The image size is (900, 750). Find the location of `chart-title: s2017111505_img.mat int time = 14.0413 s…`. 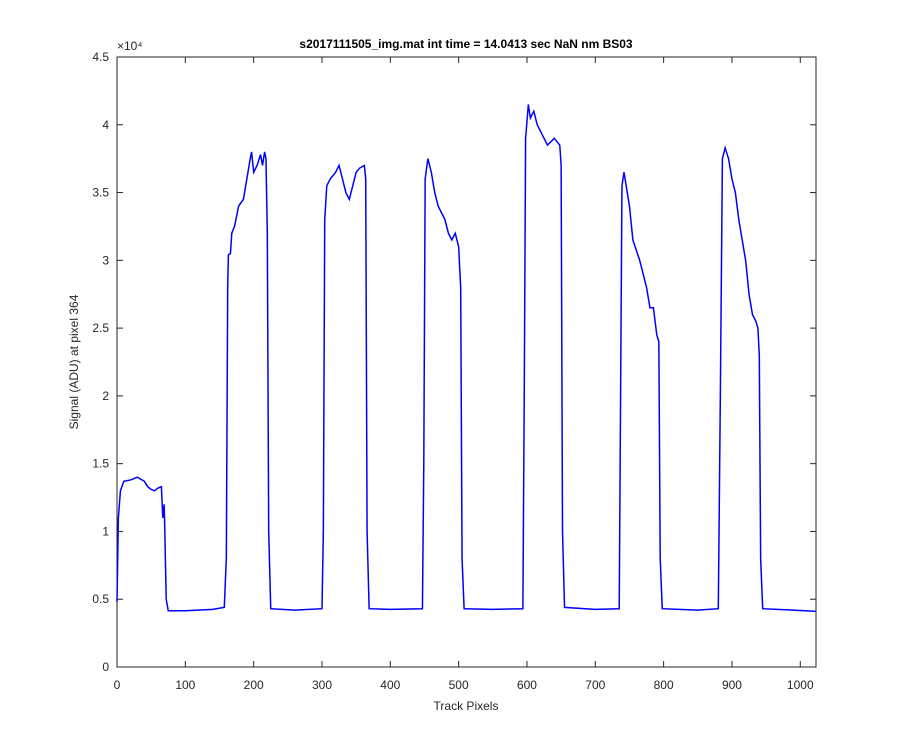

chart-title: s2017111505_img.mat int time = 14.0413 s… is located at coordinates (466, 44).